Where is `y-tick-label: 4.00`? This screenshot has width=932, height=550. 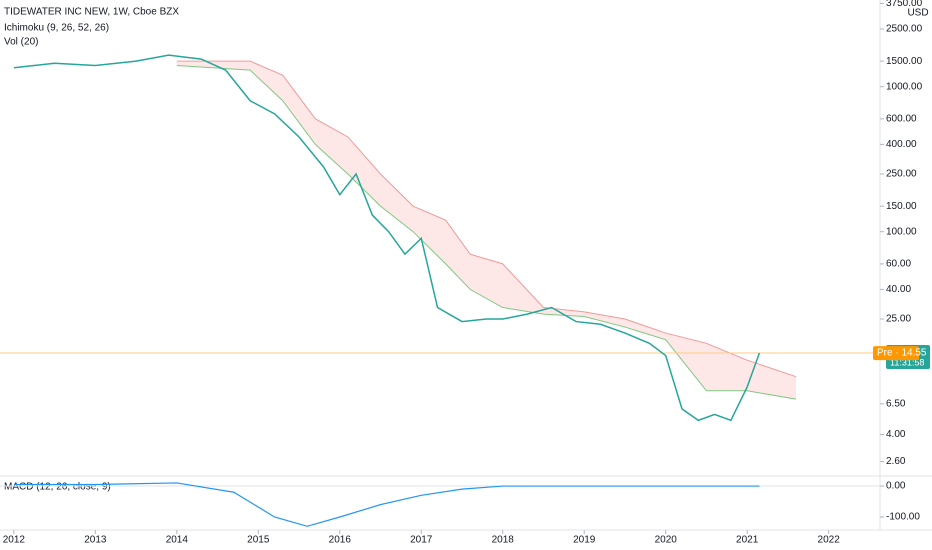 y-tick-label: 4.00 is located at coordinates (896, 434).